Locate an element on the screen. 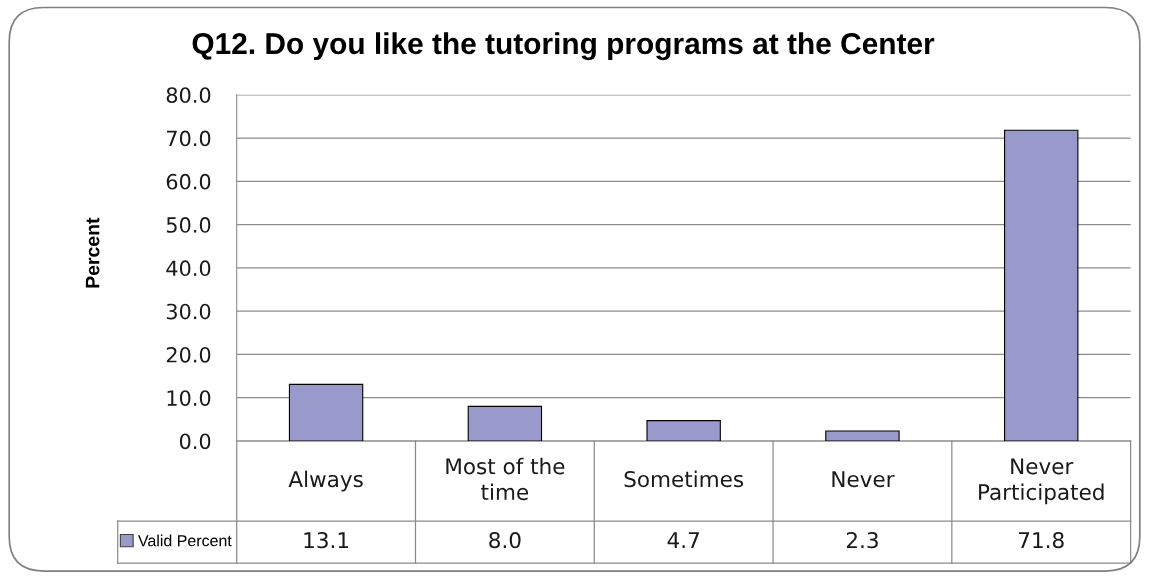  y-tick-label: 0.0 is located at coordinates (195, 441).